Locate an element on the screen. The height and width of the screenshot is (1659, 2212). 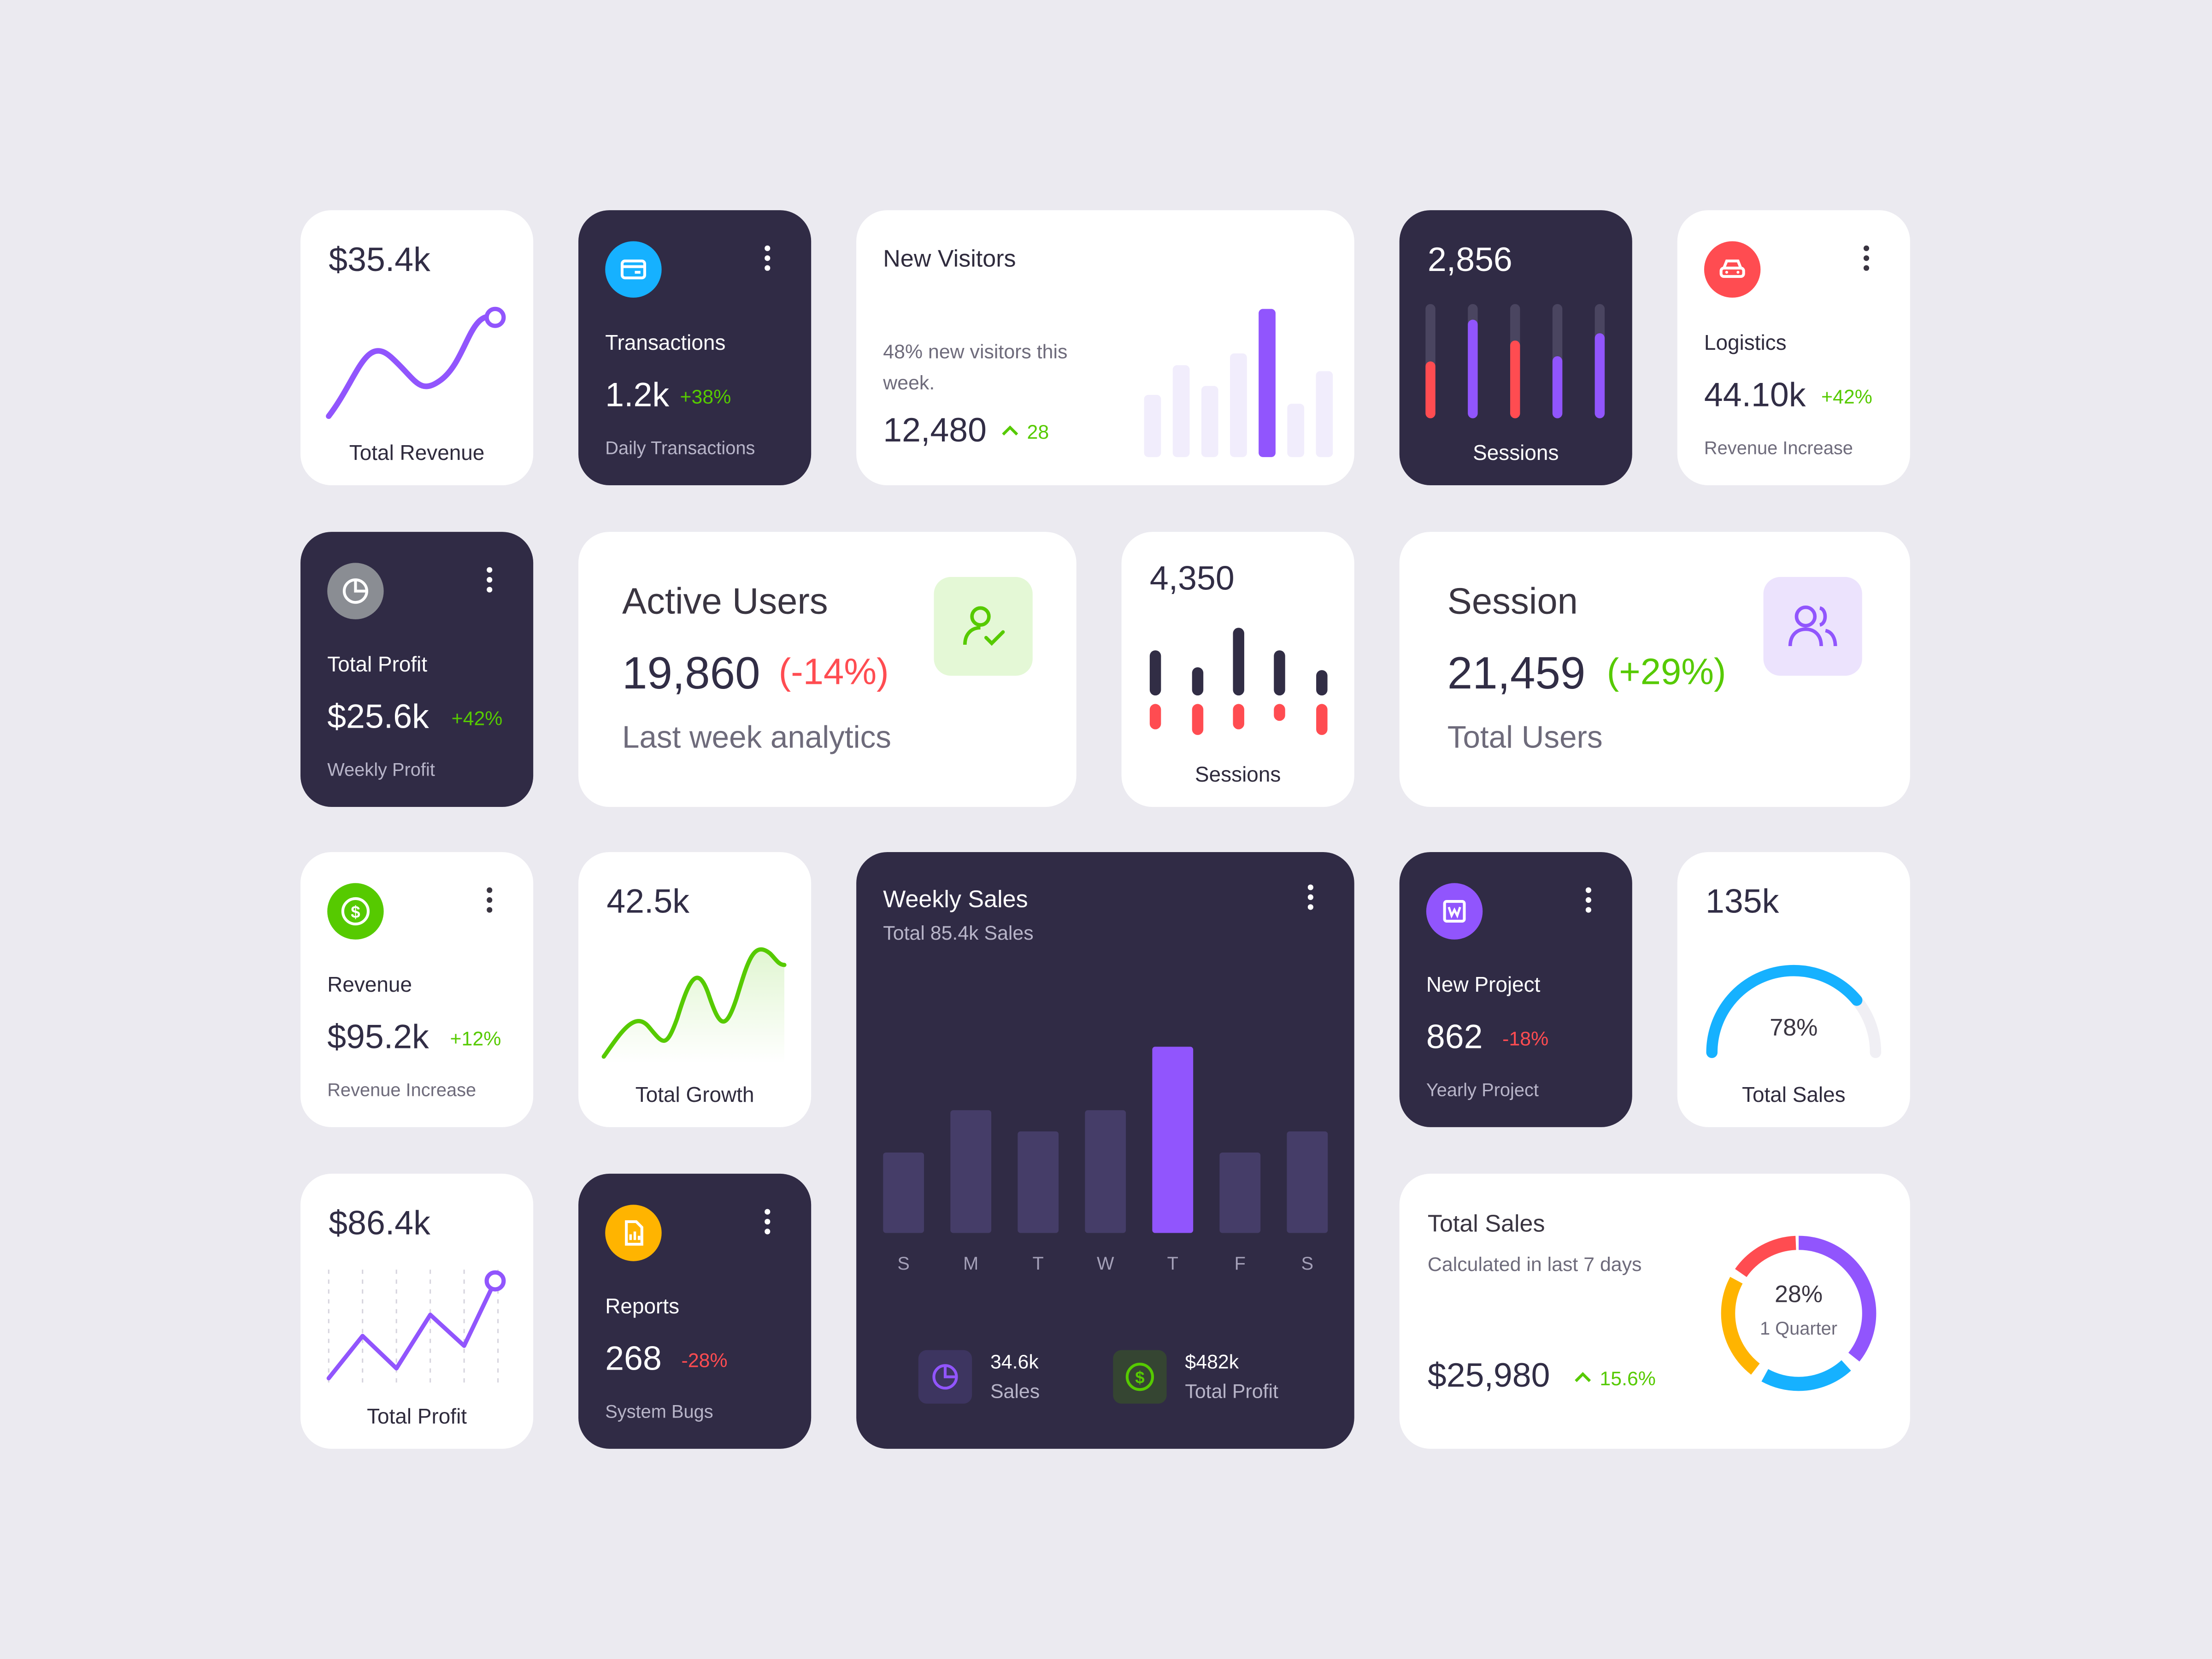
total-growth-card: 42.5k Total Growth is located at coordinates (695, 989).